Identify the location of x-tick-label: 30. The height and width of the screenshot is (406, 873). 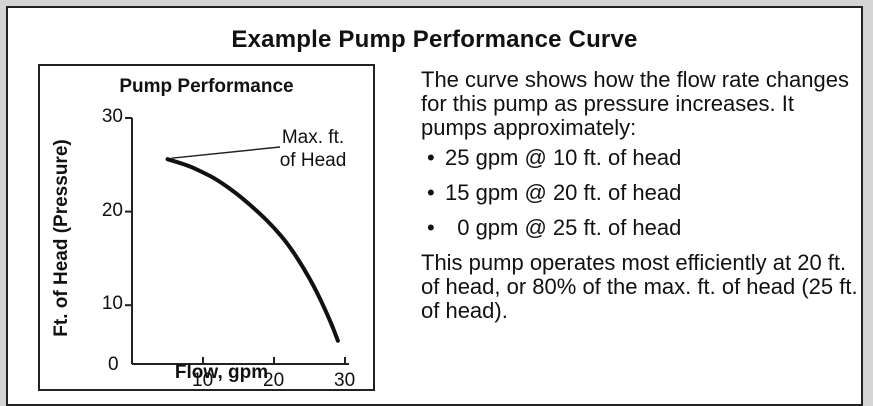
(345, 380).